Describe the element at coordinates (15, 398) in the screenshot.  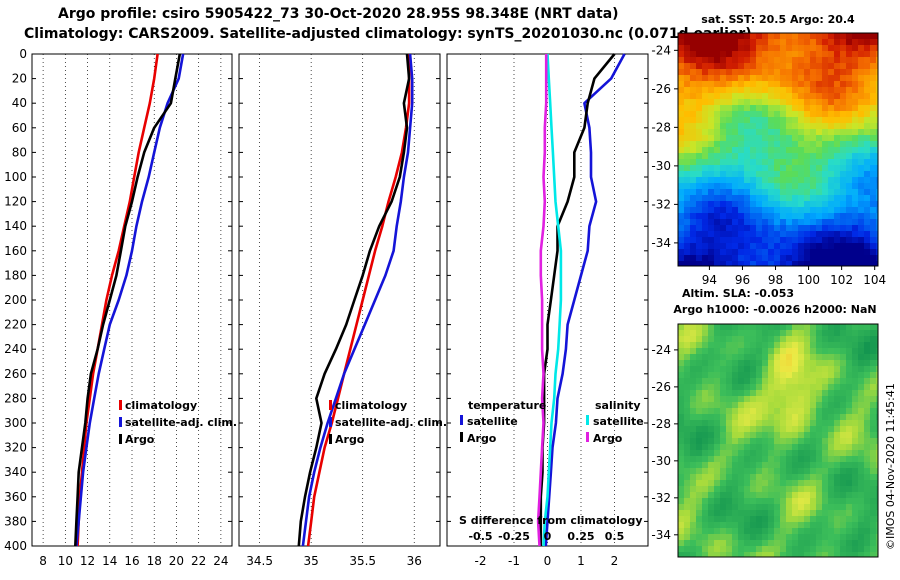
I see `y-tick-label: 280` at that location.